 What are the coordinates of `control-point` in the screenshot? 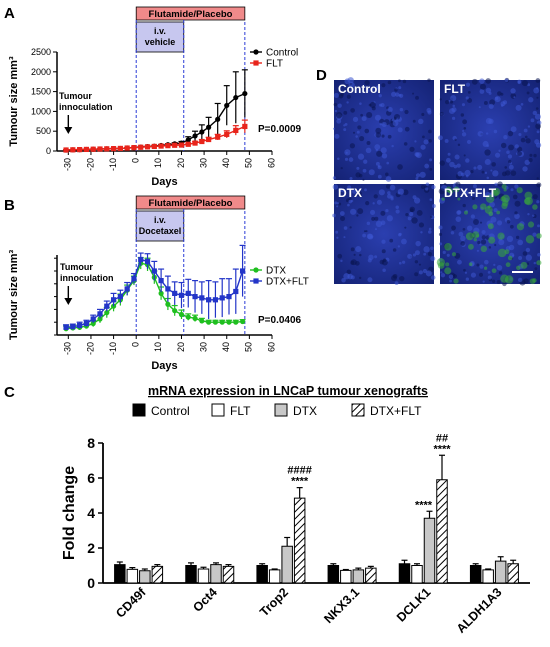 It's located at (195, 136).